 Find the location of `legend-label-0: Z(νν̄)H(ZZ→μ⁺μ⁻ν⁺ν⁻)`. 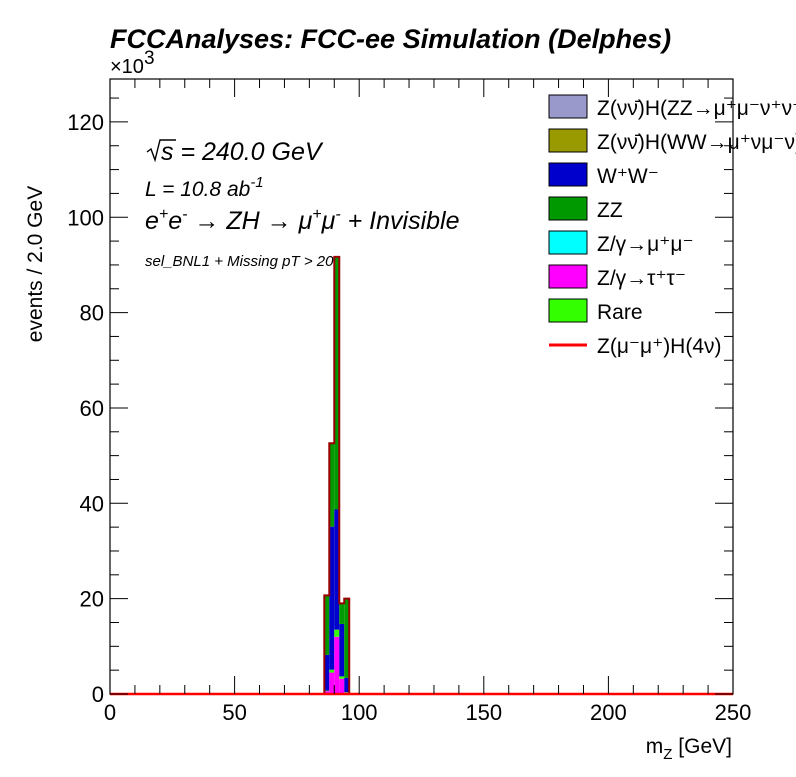

legend-label-0: Z(νν̄)H(ZZ→μ⁺μ⁻ν⁺ν⁻) is located at coordinates (696, 108).